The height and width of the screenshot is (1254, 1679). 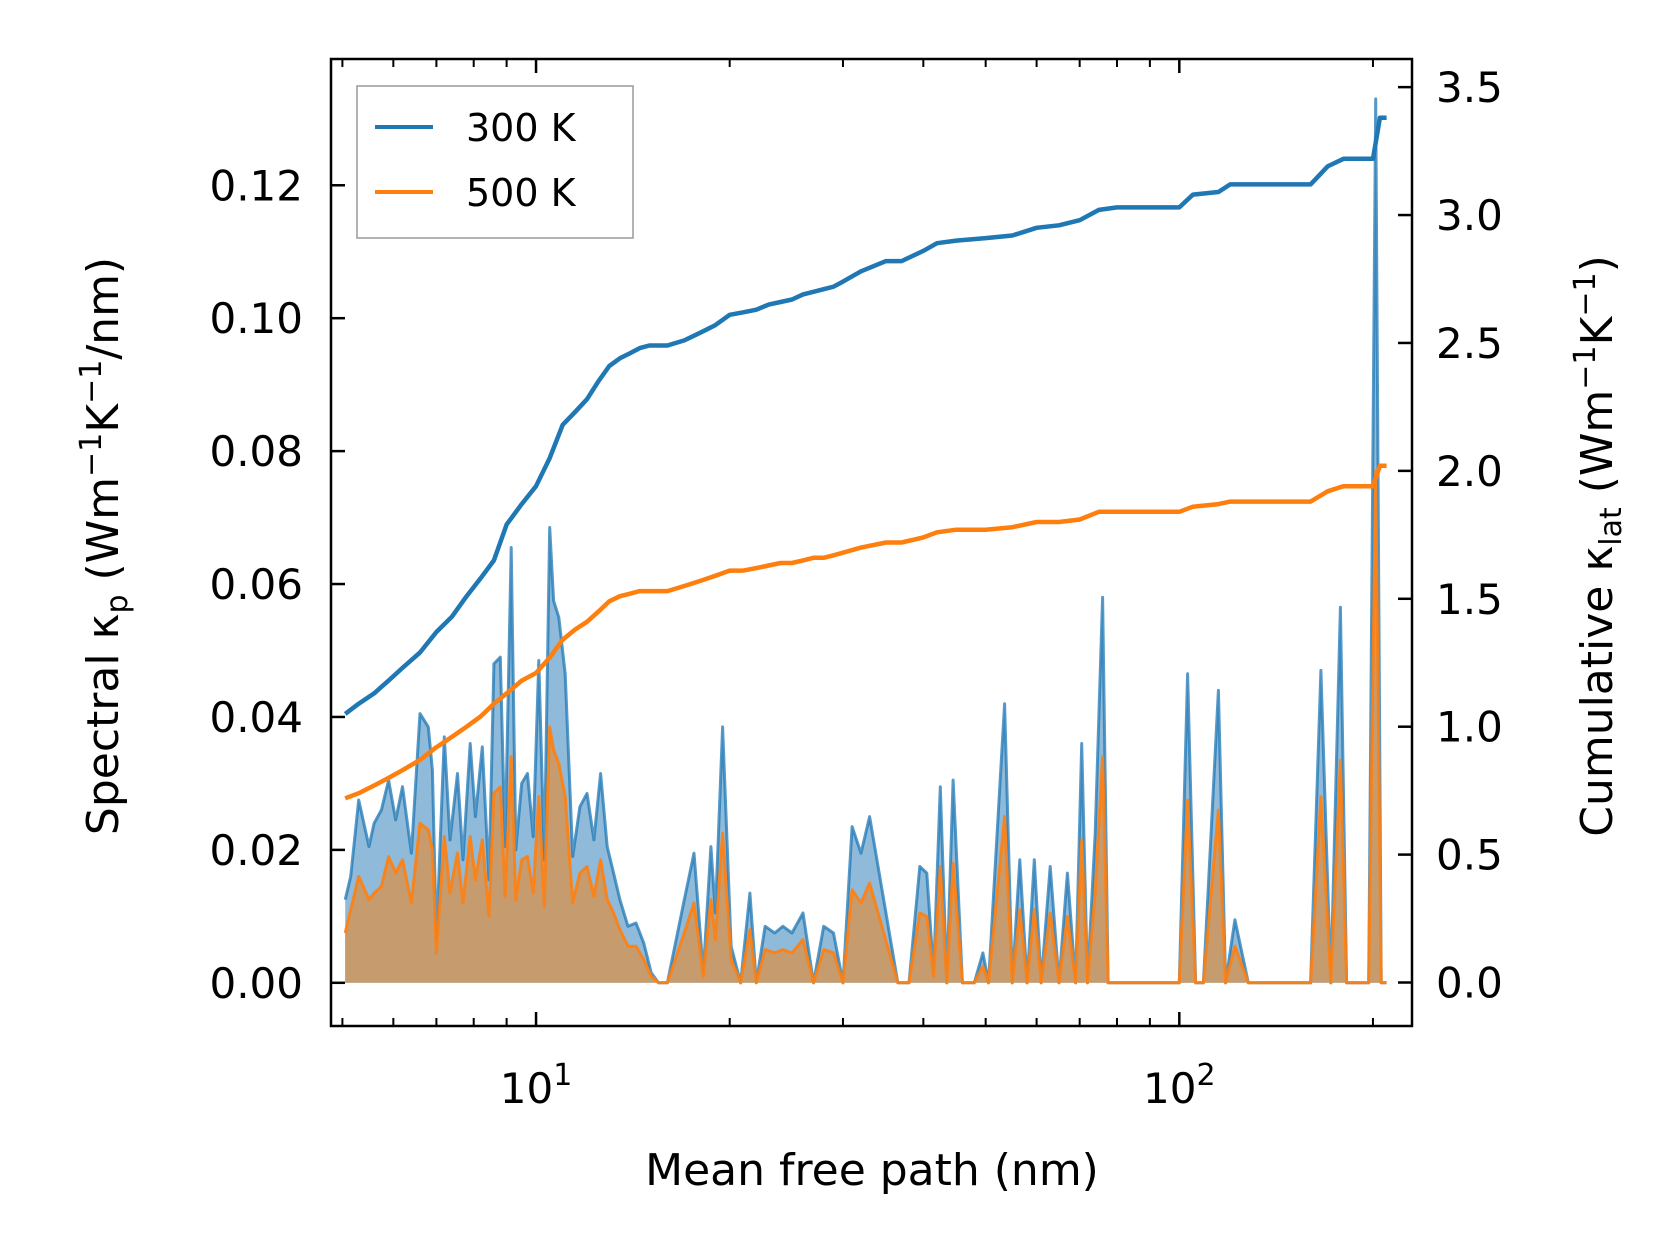 I want to click on y-right-axis-title: Cumulative κlat (Wm−1K−1), so click(x=1598, y=546).